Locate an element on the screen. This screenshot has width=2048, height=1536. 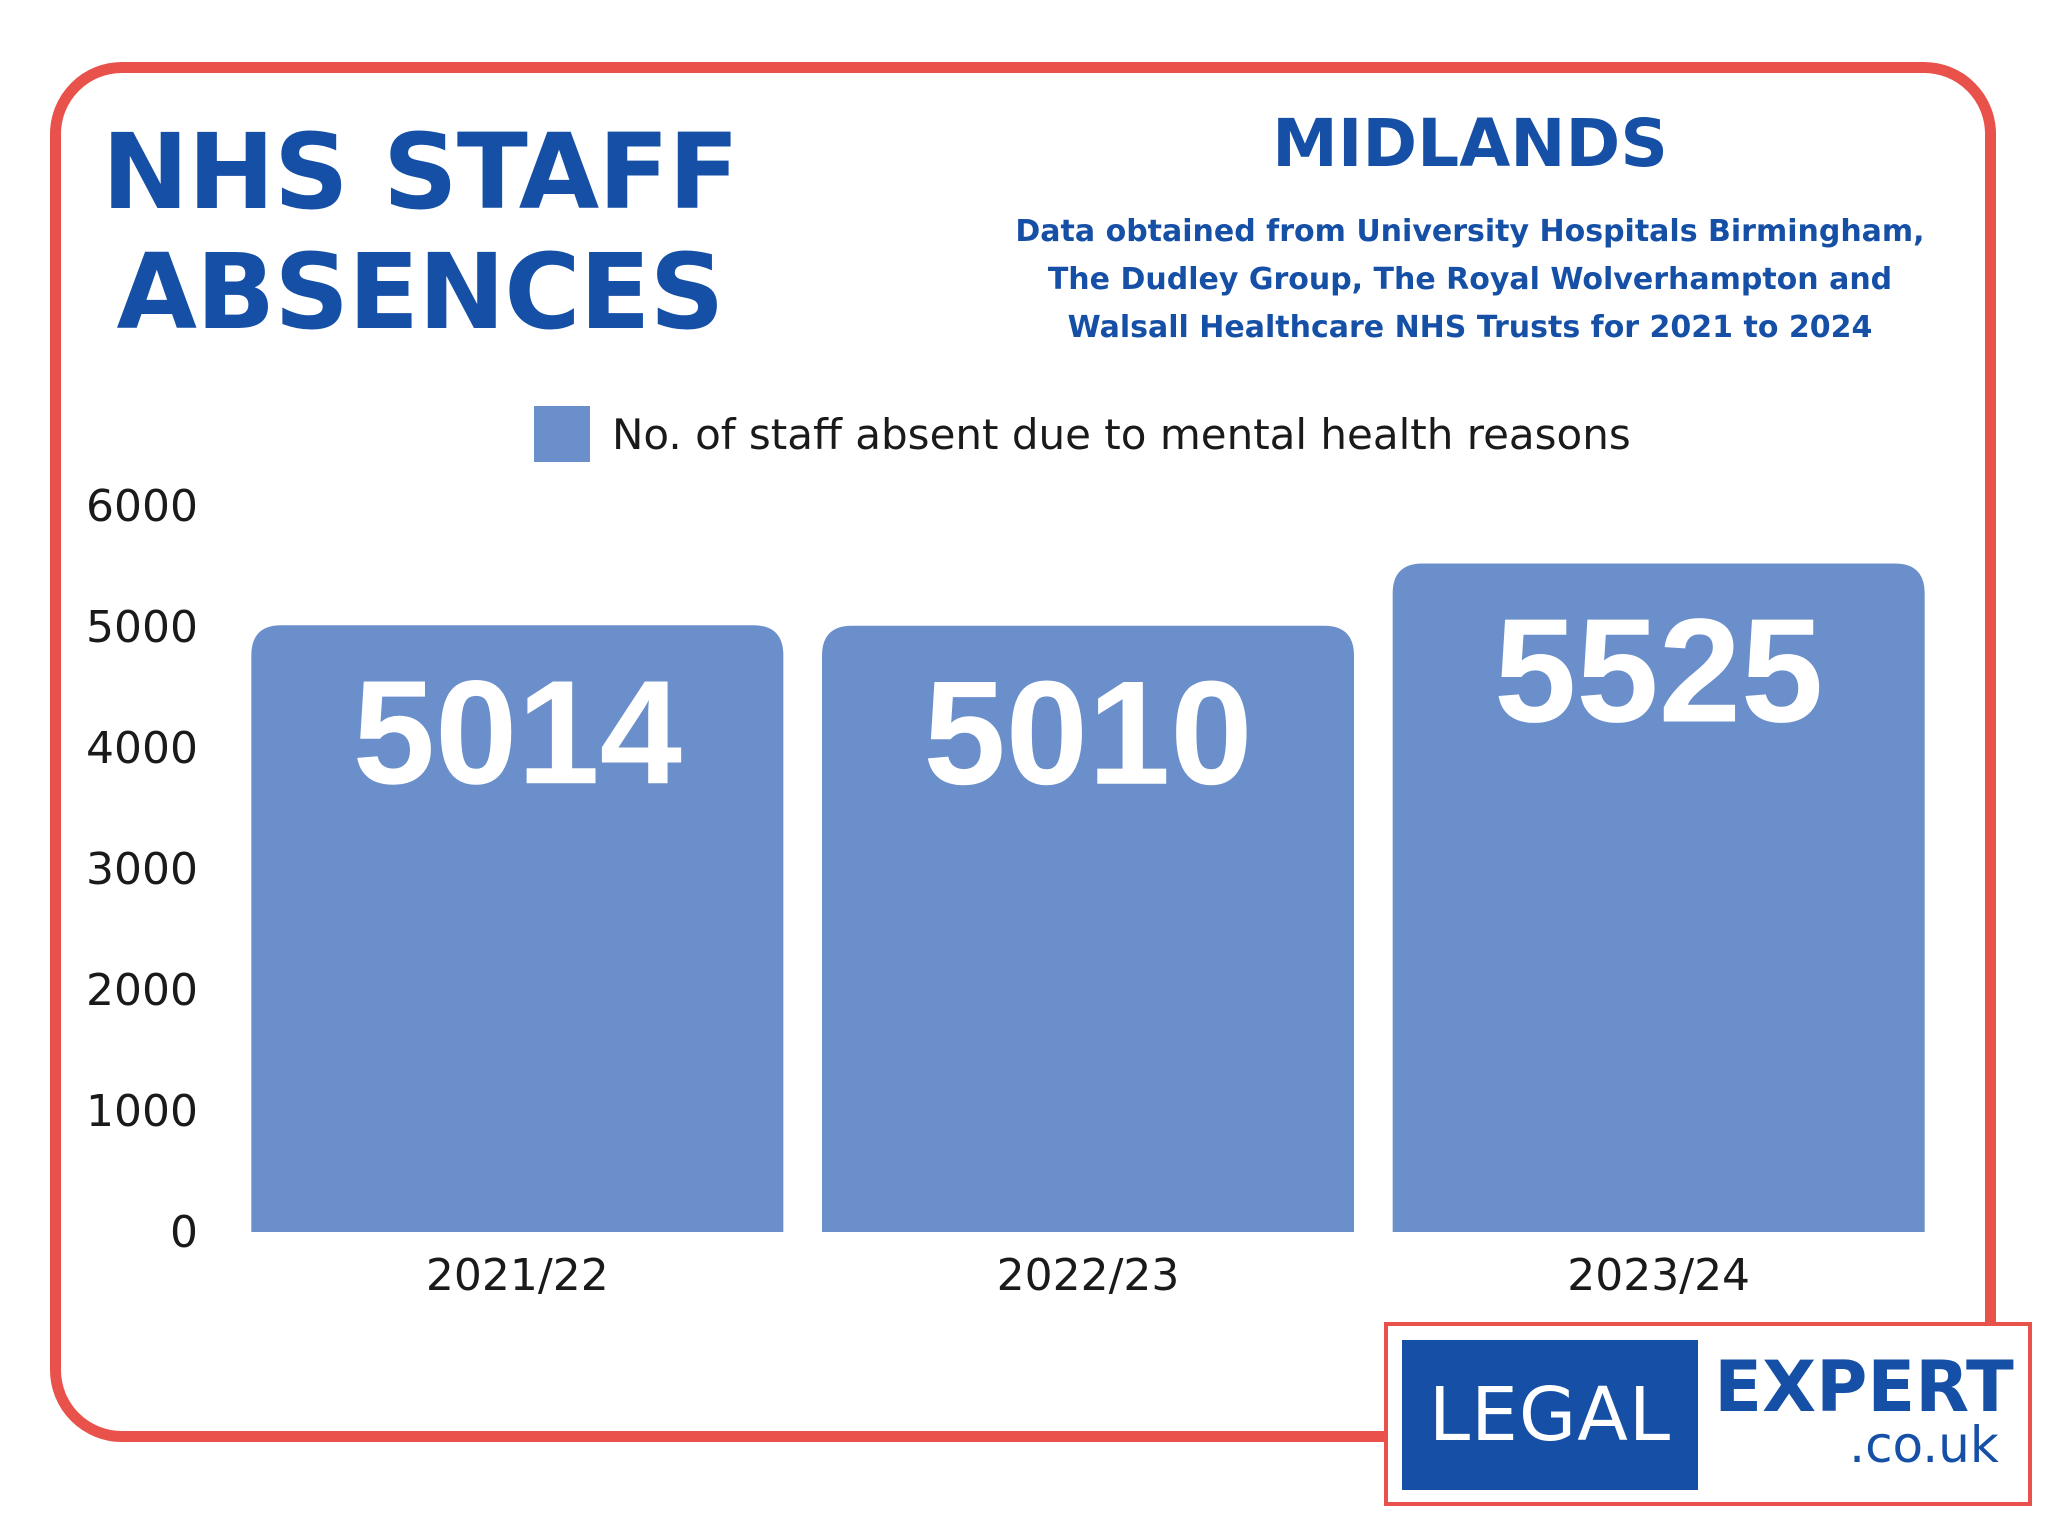
y-tick-label: 4000 is located at coordinates (142, 748).